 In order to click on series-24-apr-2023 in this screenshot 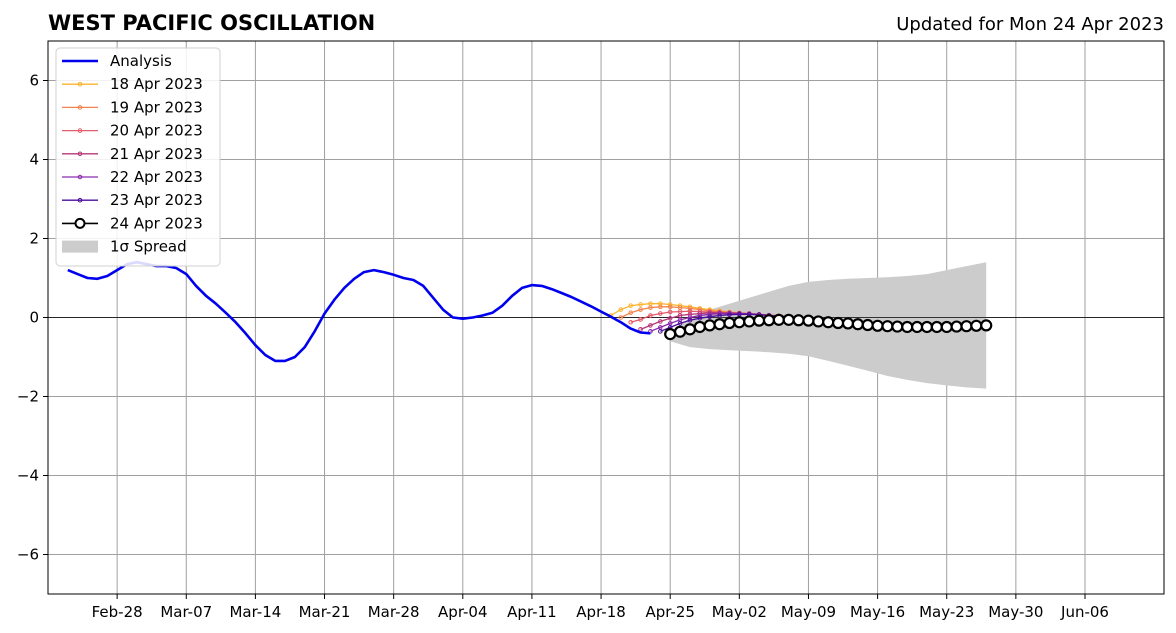, I will do `click(828, 327)`.